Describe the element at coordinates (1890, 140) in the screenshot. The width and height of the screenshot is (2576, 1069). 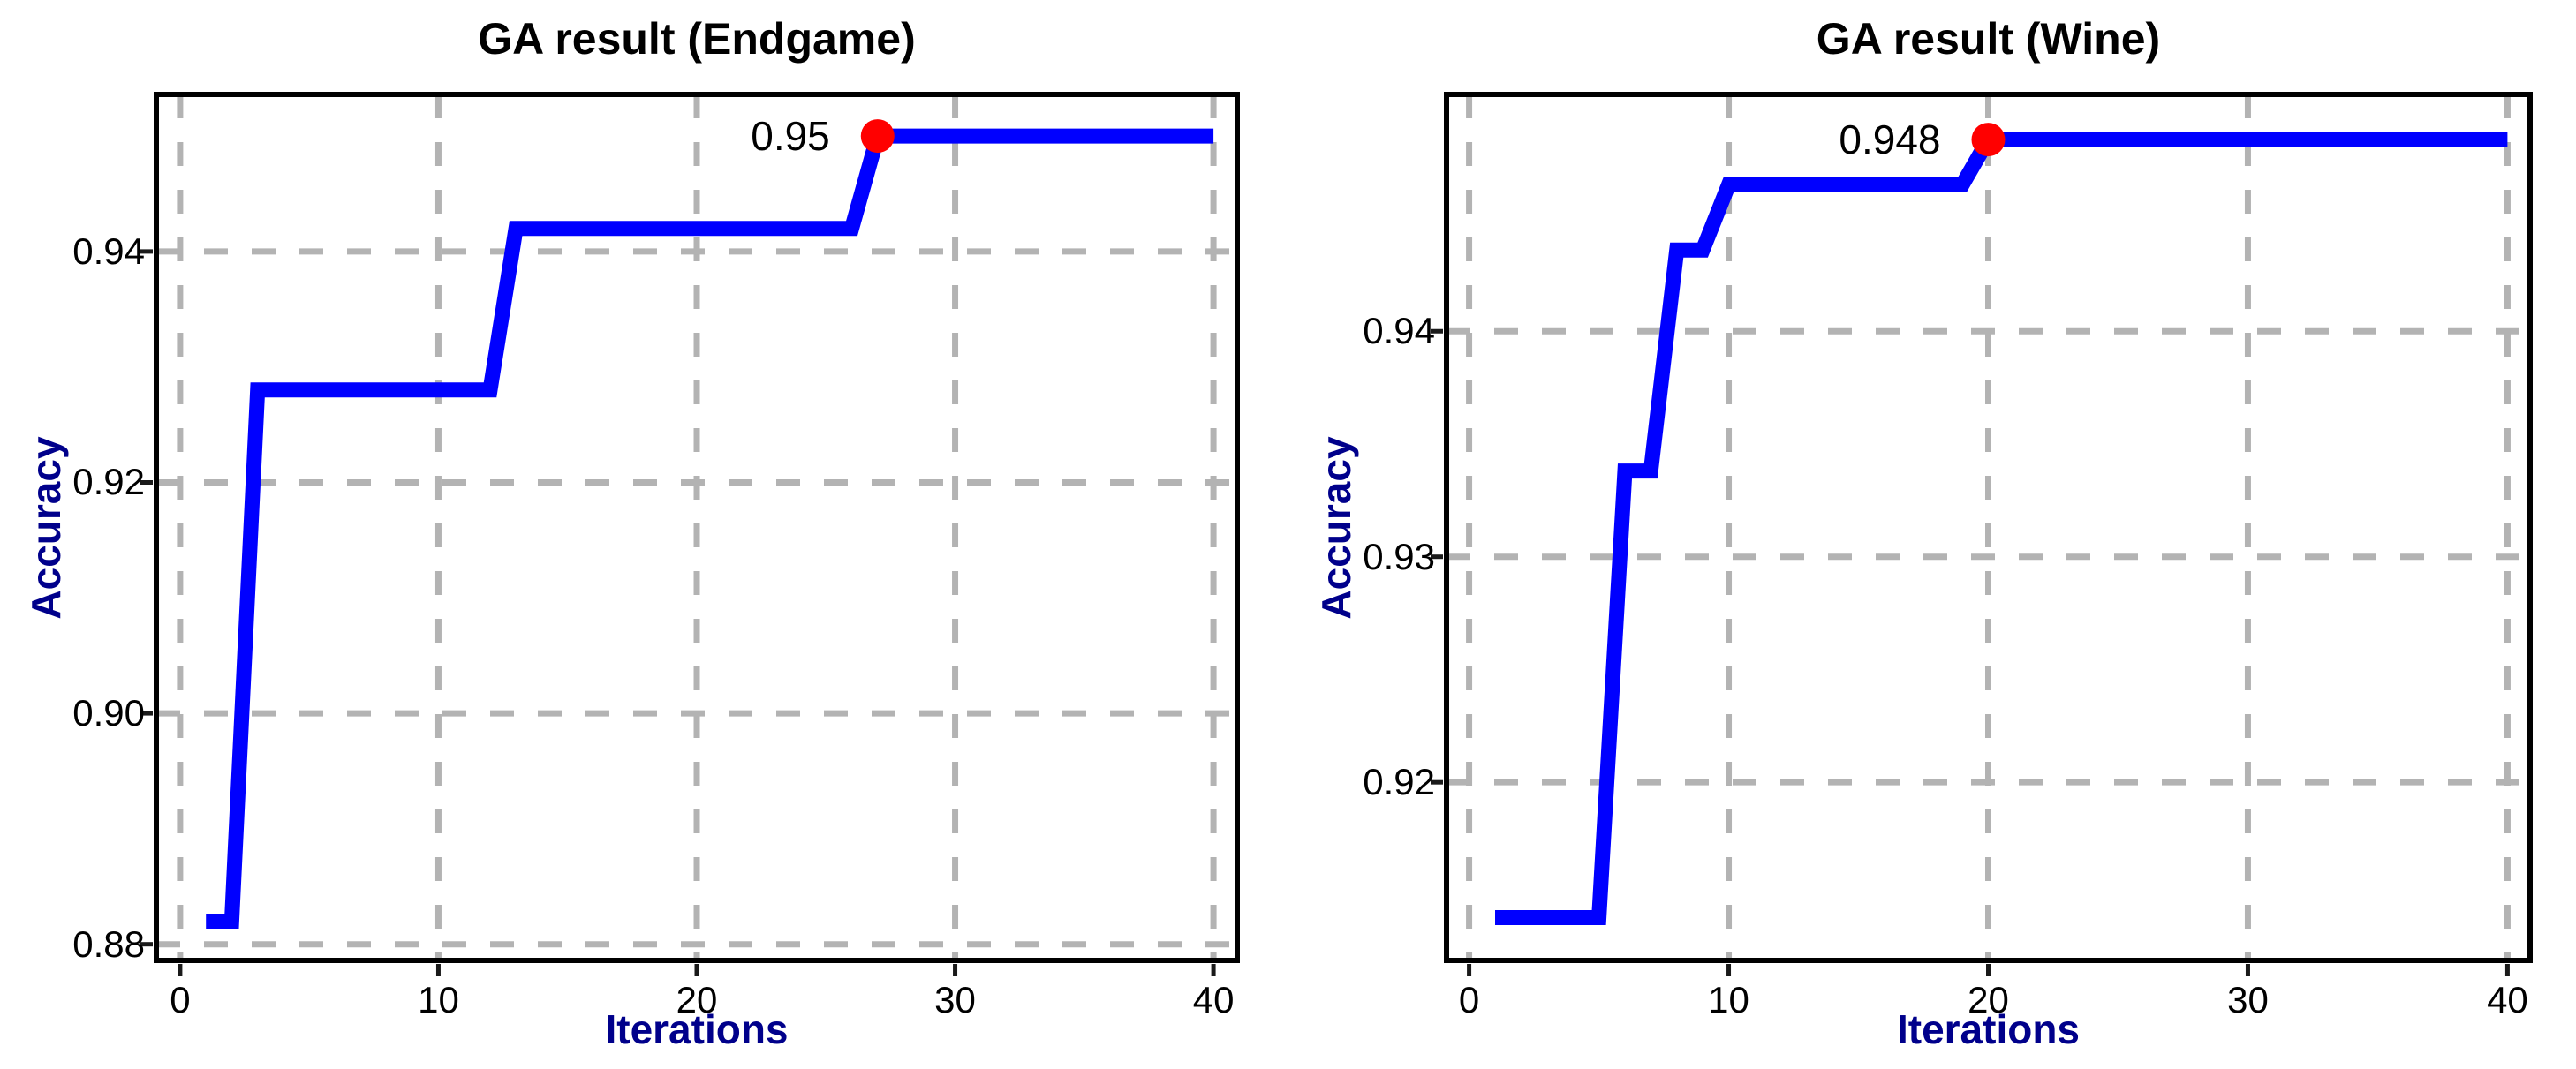
I see `best-value-annotation: 0.948` at that location.